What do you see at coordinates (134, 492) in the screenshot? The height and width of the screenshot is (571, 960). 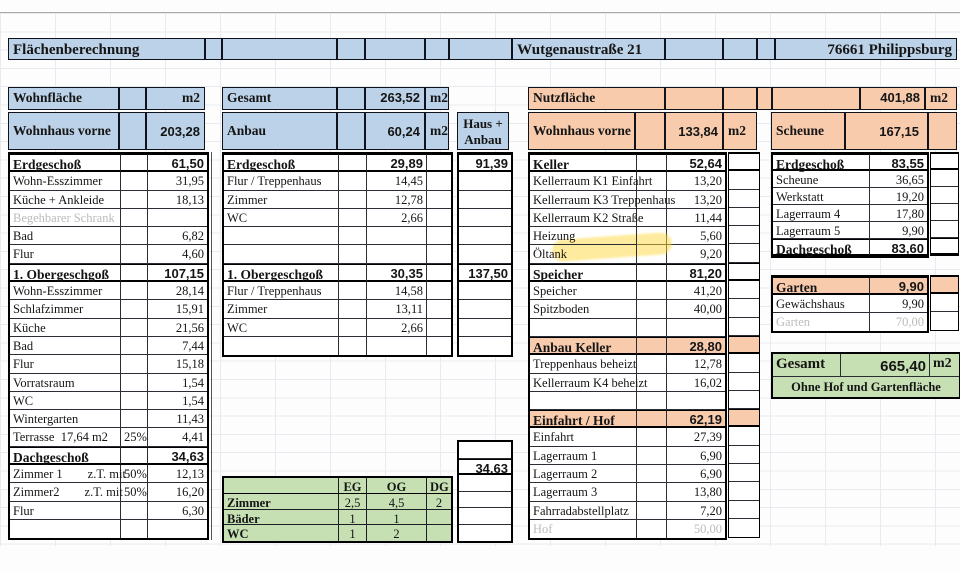 I see `cell: 50%` at bounding box center [134, 492].